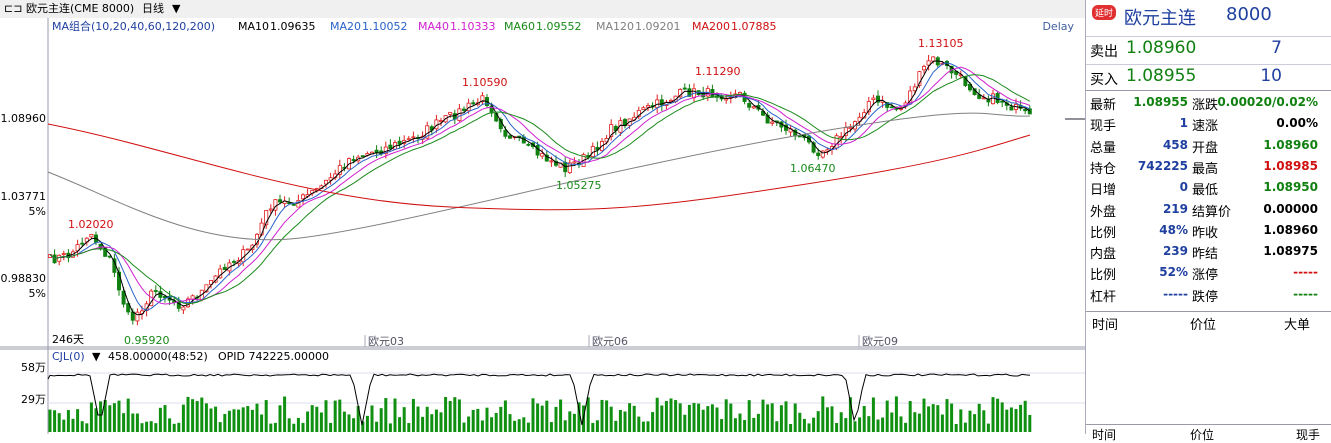  I want to click on opid-line, so click(539, 399).